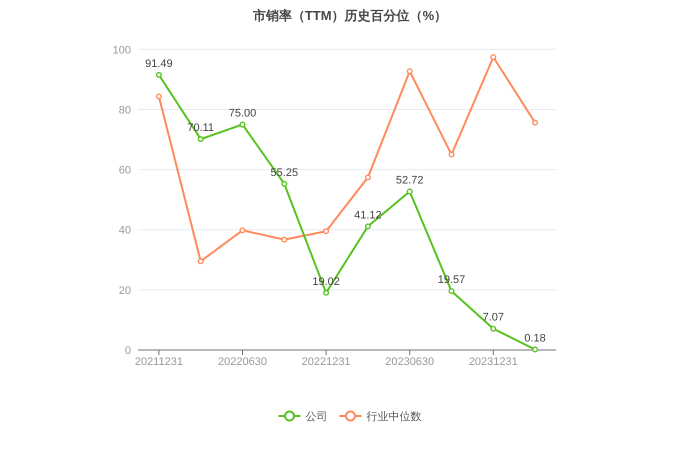 This screenshot has width=700, height=473. Describe the element at coordinates (124, 110) in the screenshot. I see `y-tick-label: 80` at that location.